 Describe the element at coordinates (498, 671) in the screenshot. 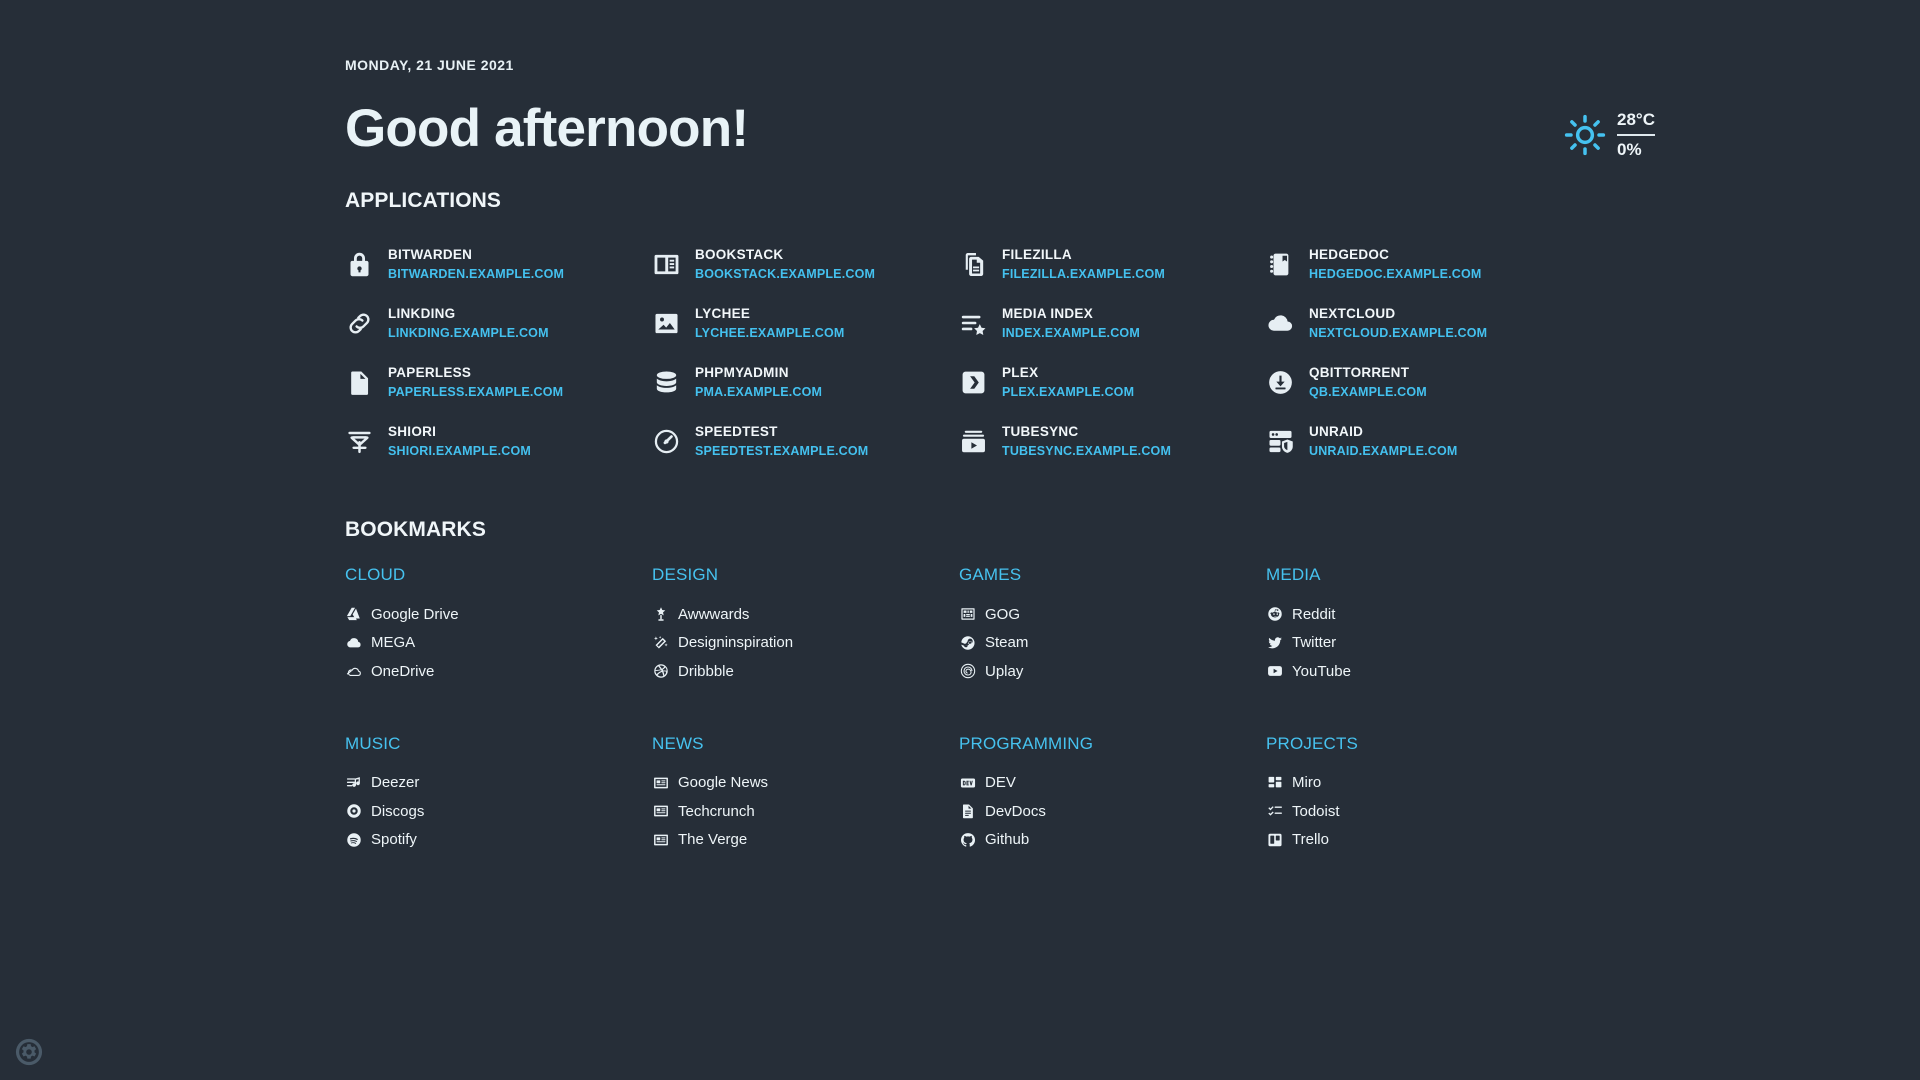

I see `bookmark-item-onedrive: OneDrive` at that location.